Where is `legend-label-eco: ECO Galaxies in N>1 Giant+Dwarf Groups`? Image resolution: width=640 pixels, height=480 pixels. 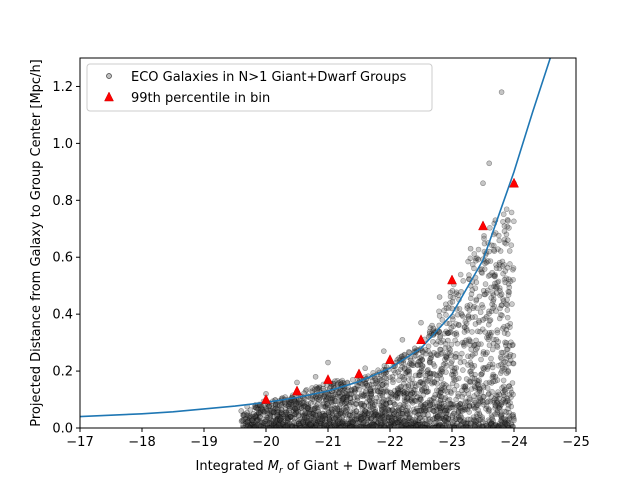
legend-label-eco: ECO Galaxies in N>1 Giant+Dwarf Groups is located at coordinates (269, 77).